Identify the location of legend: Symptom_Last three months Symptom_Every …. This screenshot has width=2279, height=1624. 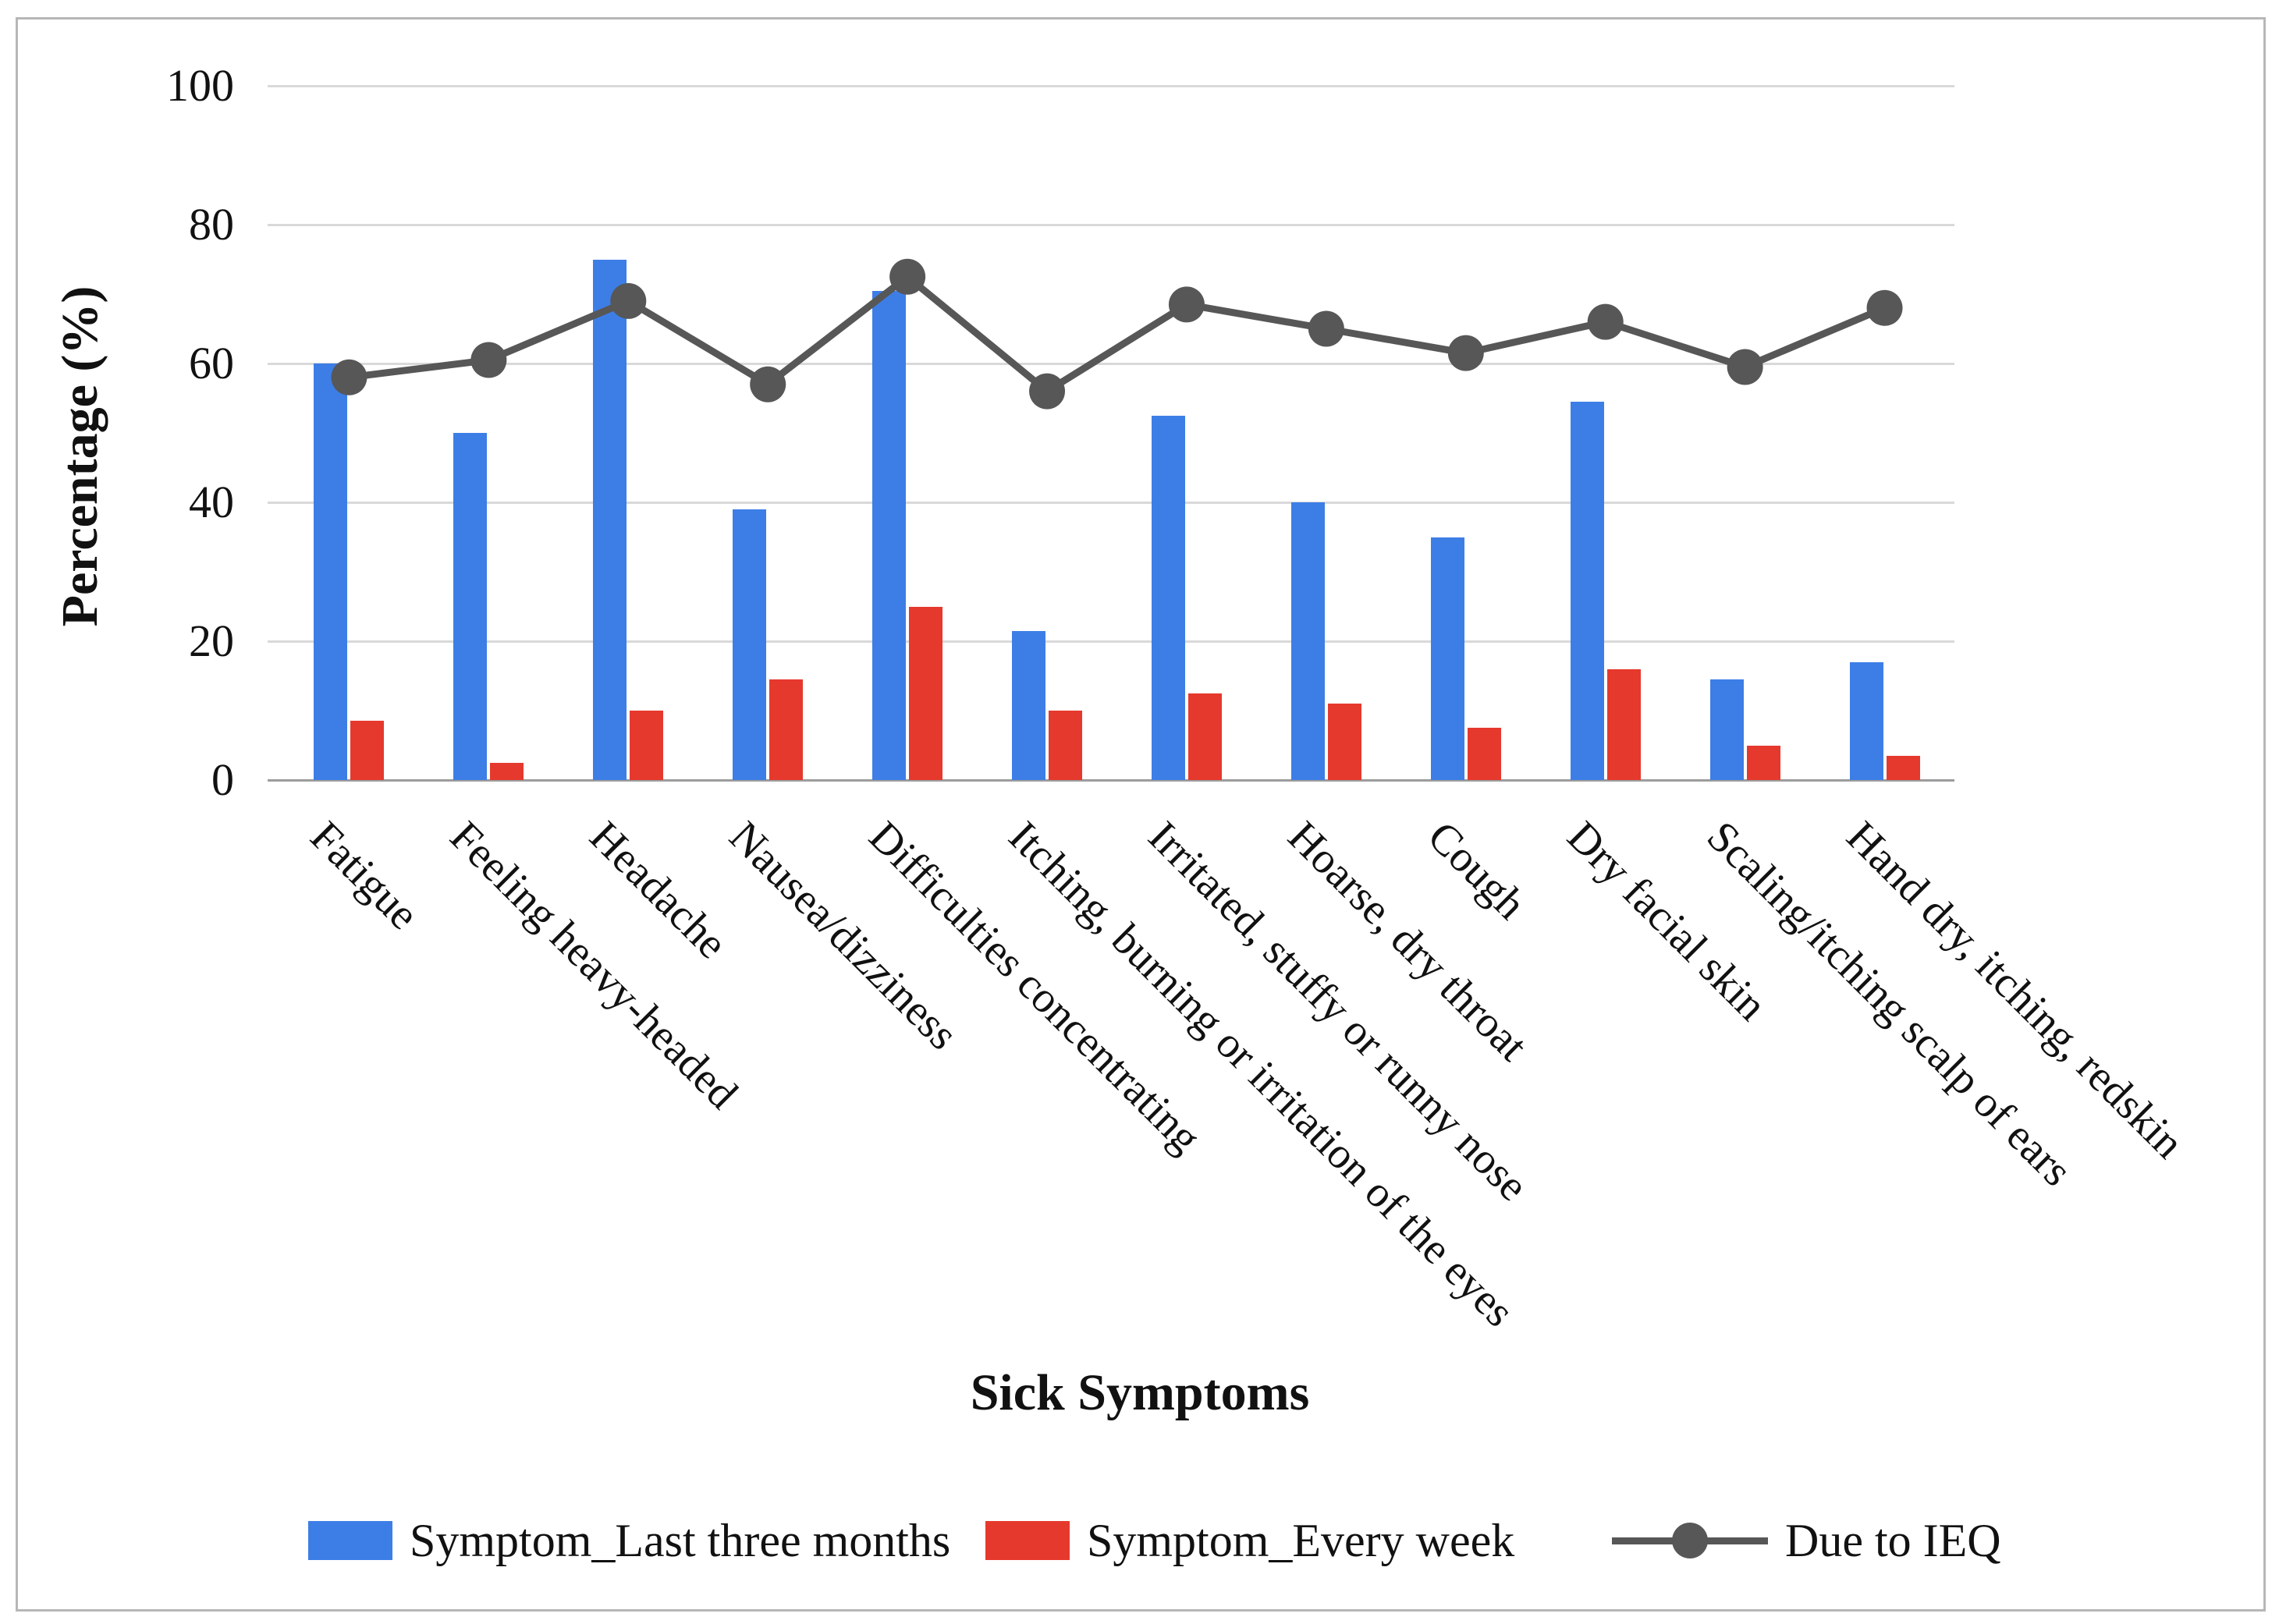
(1139, 1541).